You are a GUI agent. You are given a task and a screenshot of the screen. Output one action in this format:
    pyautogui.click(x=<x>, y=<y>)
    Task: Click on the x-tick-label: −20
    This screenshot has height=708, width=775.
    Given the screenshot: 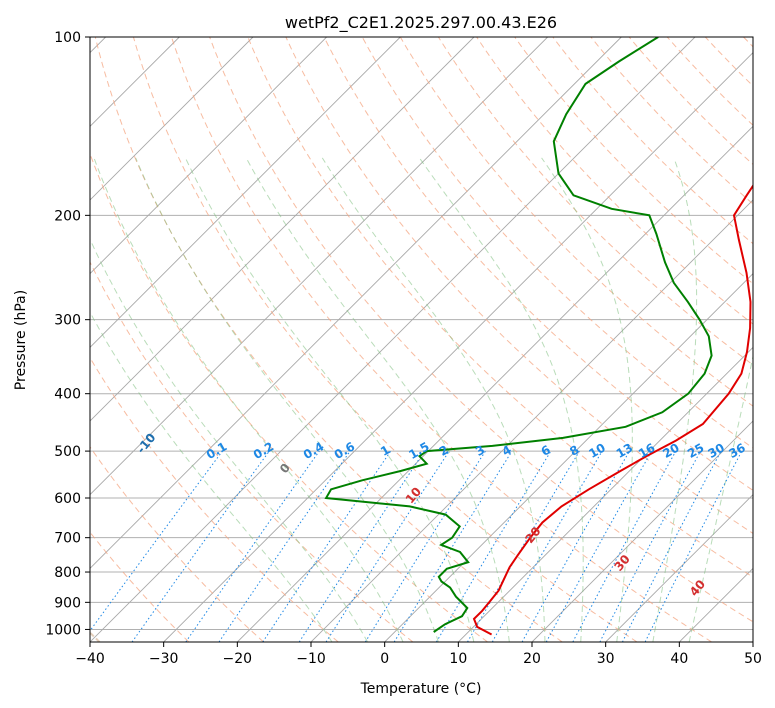 What is the action you would take?
    pyautogui.click(x=238, y=659)
    